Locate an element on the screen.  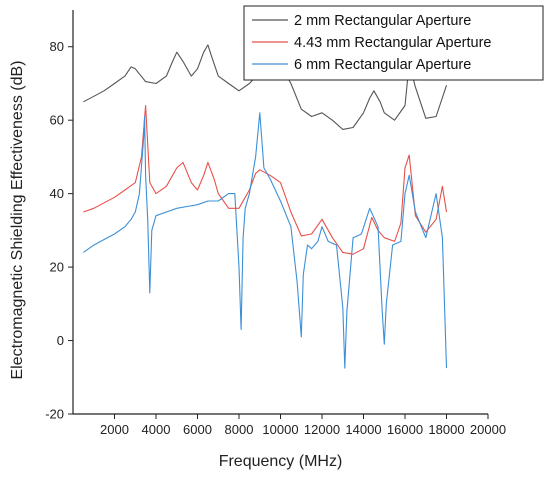
x-tick-label: 8000 is located at coordinates (239, 429).